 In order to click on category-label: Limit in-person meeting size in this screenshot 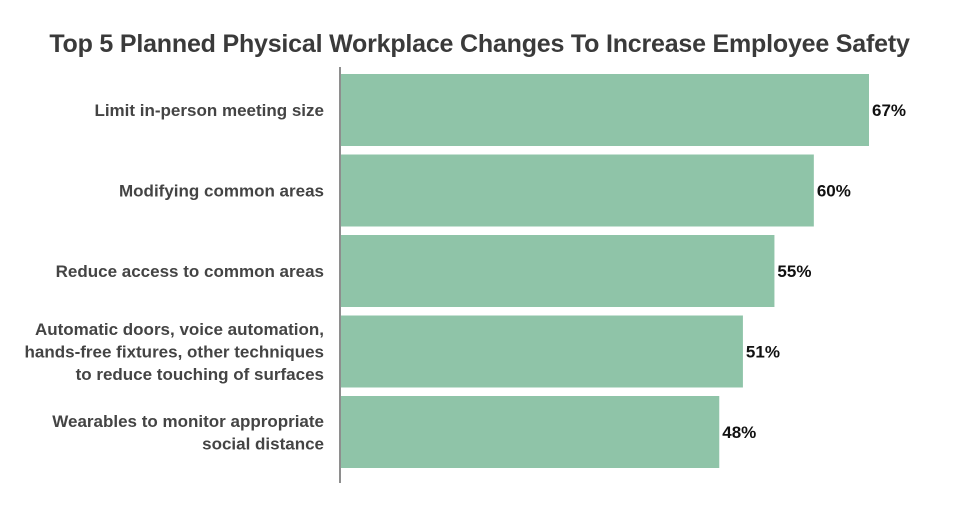, I will do `click(209, 110)`.